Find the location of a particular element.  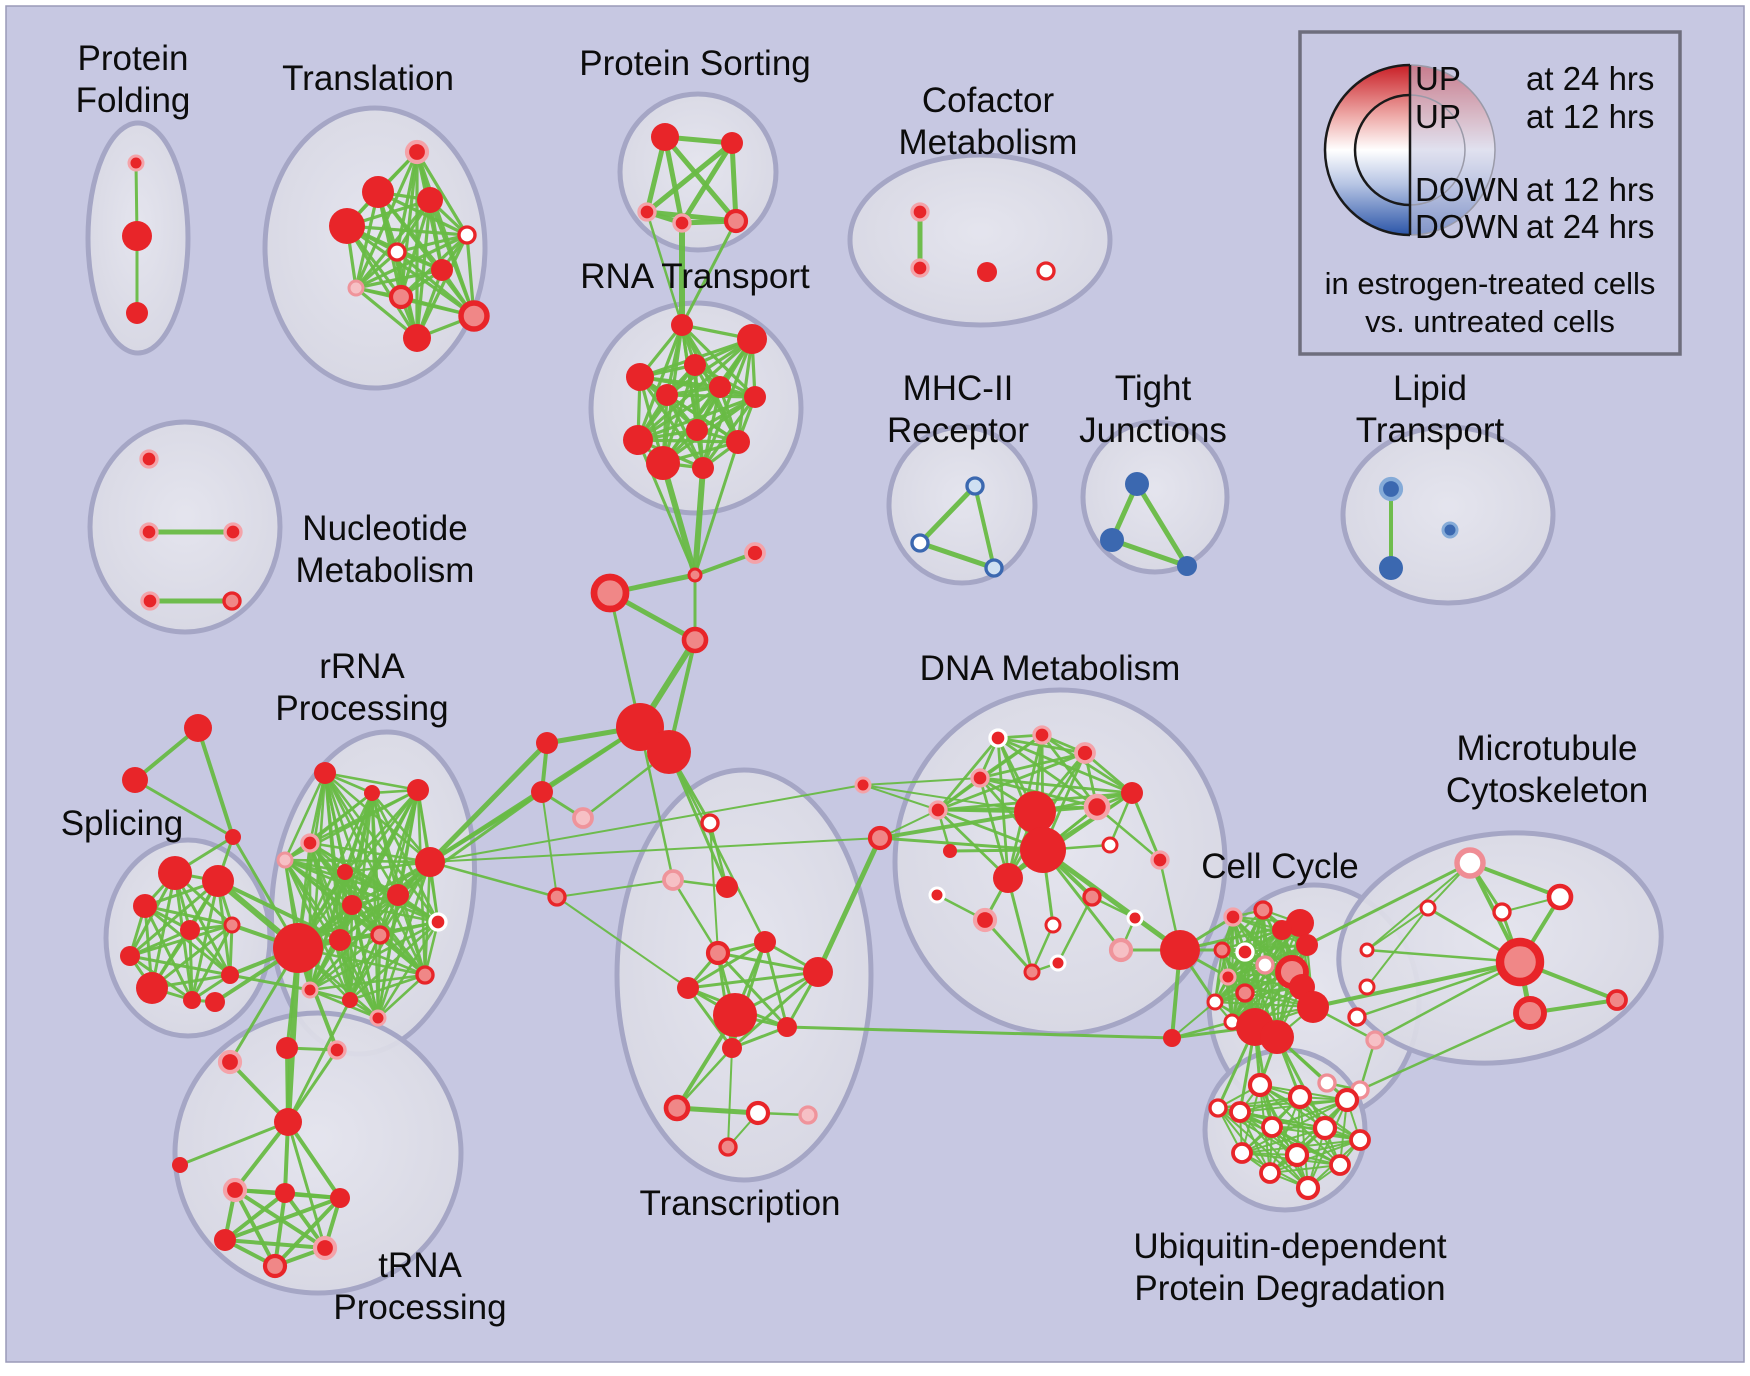

node-rr1 is located at coordinates (298, 948).